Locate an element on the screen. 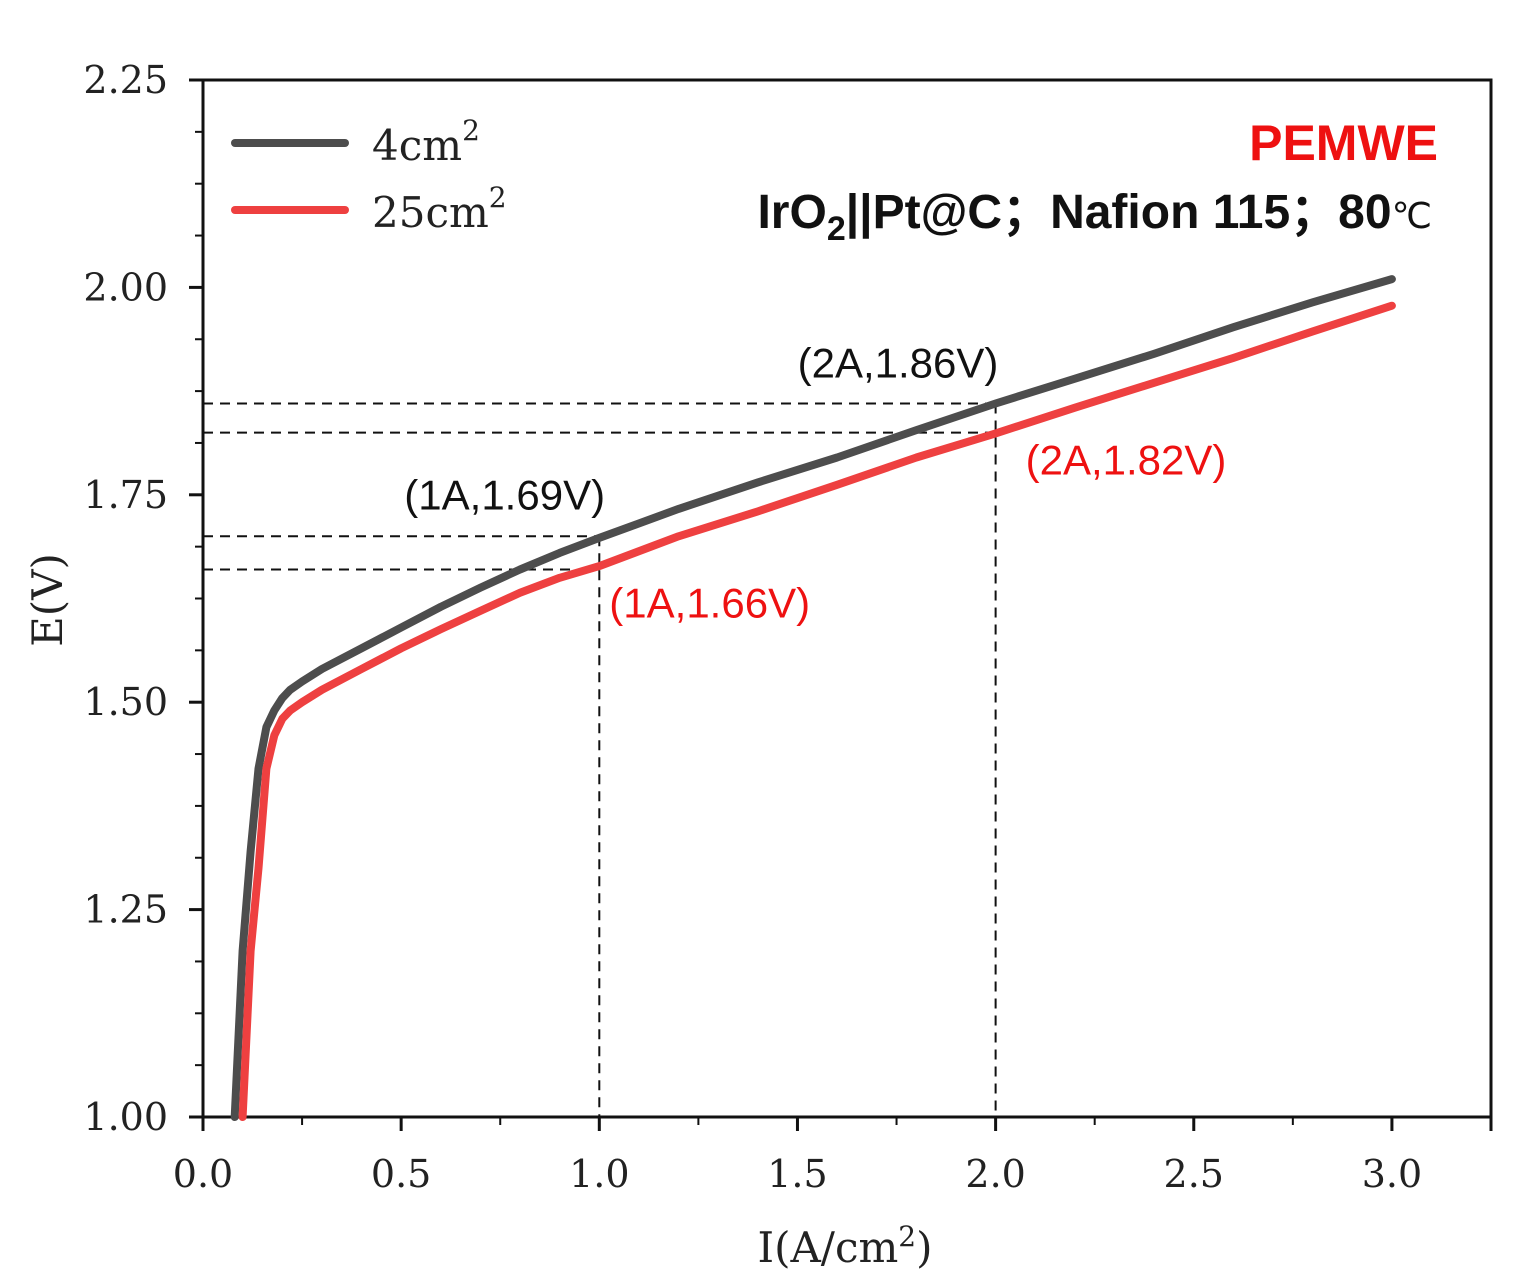 The height and width of the screenshot is (1273, 1526). x-tick-label: 0.0 is located at coordinates (203, 1174).